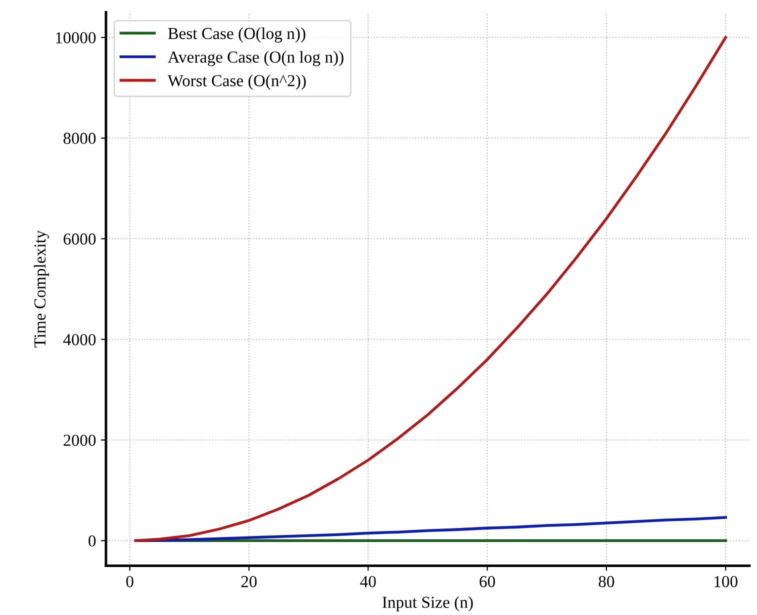 The height and width of the screenshot is (615, 757). Describe the element at coordinates (79, 340) in the screenshot. I see `y-tick-label: 4000` at that location.